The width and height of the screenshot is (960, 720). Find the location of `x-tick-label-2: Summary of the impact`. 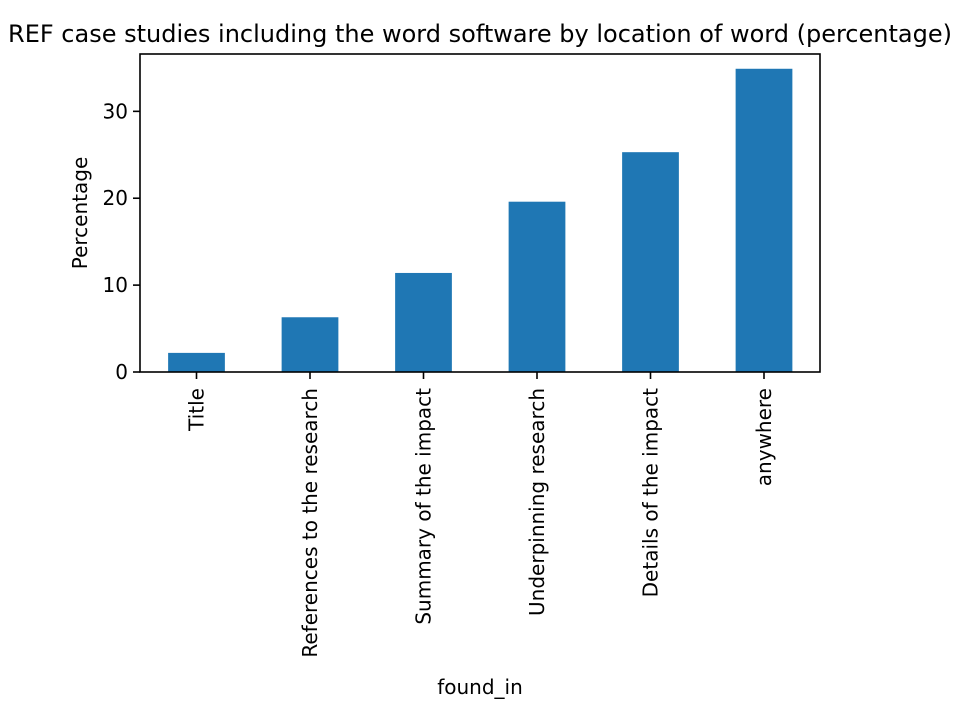

x-tick-label-2: Summary of the impact is located at coordinates (424, 506).